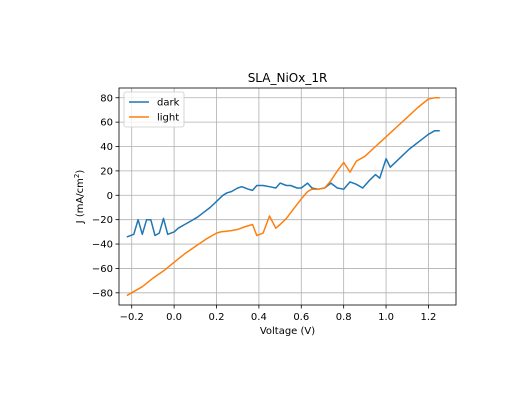 The width and height of the screenshot is (526, 412). I want to click on y-tick-label: 20, so click(106, 171).